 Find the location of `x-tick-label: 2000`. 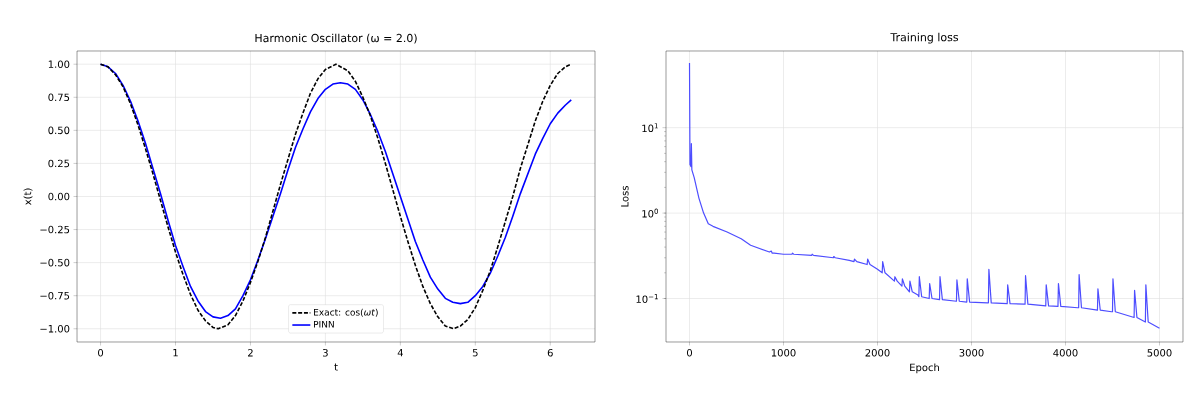

x-tick-label: 2000 is located at coordinates (877, 353).